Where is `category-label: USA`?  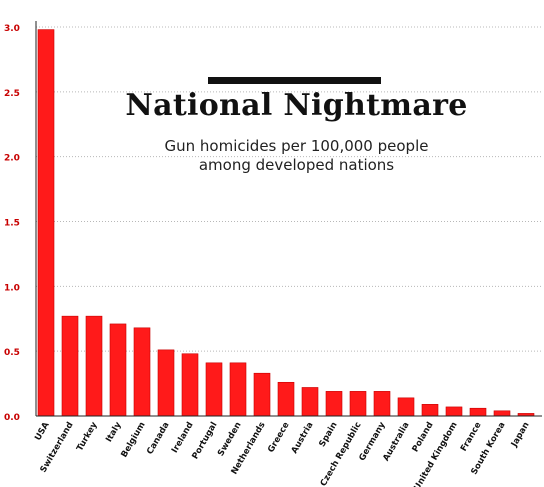
category-label: USA is located at coordinates (42, 431).